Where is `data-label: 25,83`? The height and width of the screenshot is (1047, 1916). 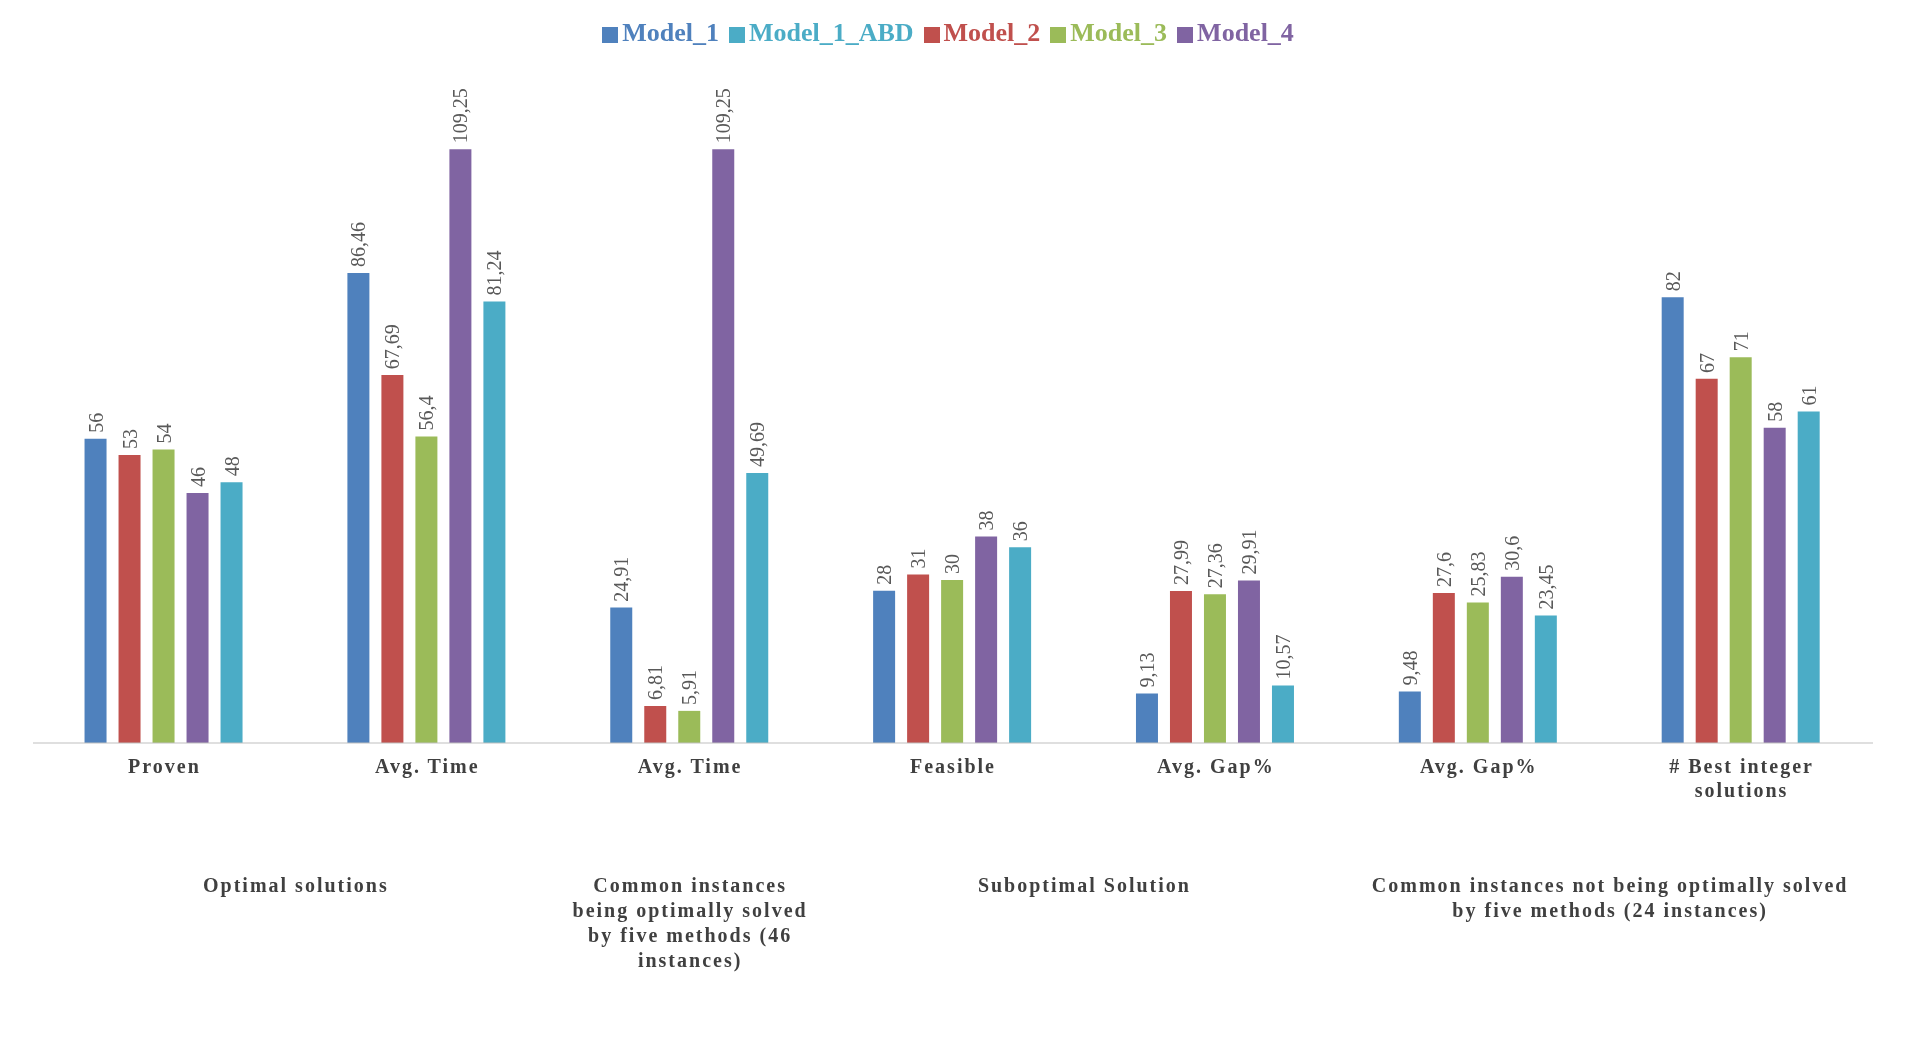
data-label: 25,83 is located at coordinates (1477, 574).